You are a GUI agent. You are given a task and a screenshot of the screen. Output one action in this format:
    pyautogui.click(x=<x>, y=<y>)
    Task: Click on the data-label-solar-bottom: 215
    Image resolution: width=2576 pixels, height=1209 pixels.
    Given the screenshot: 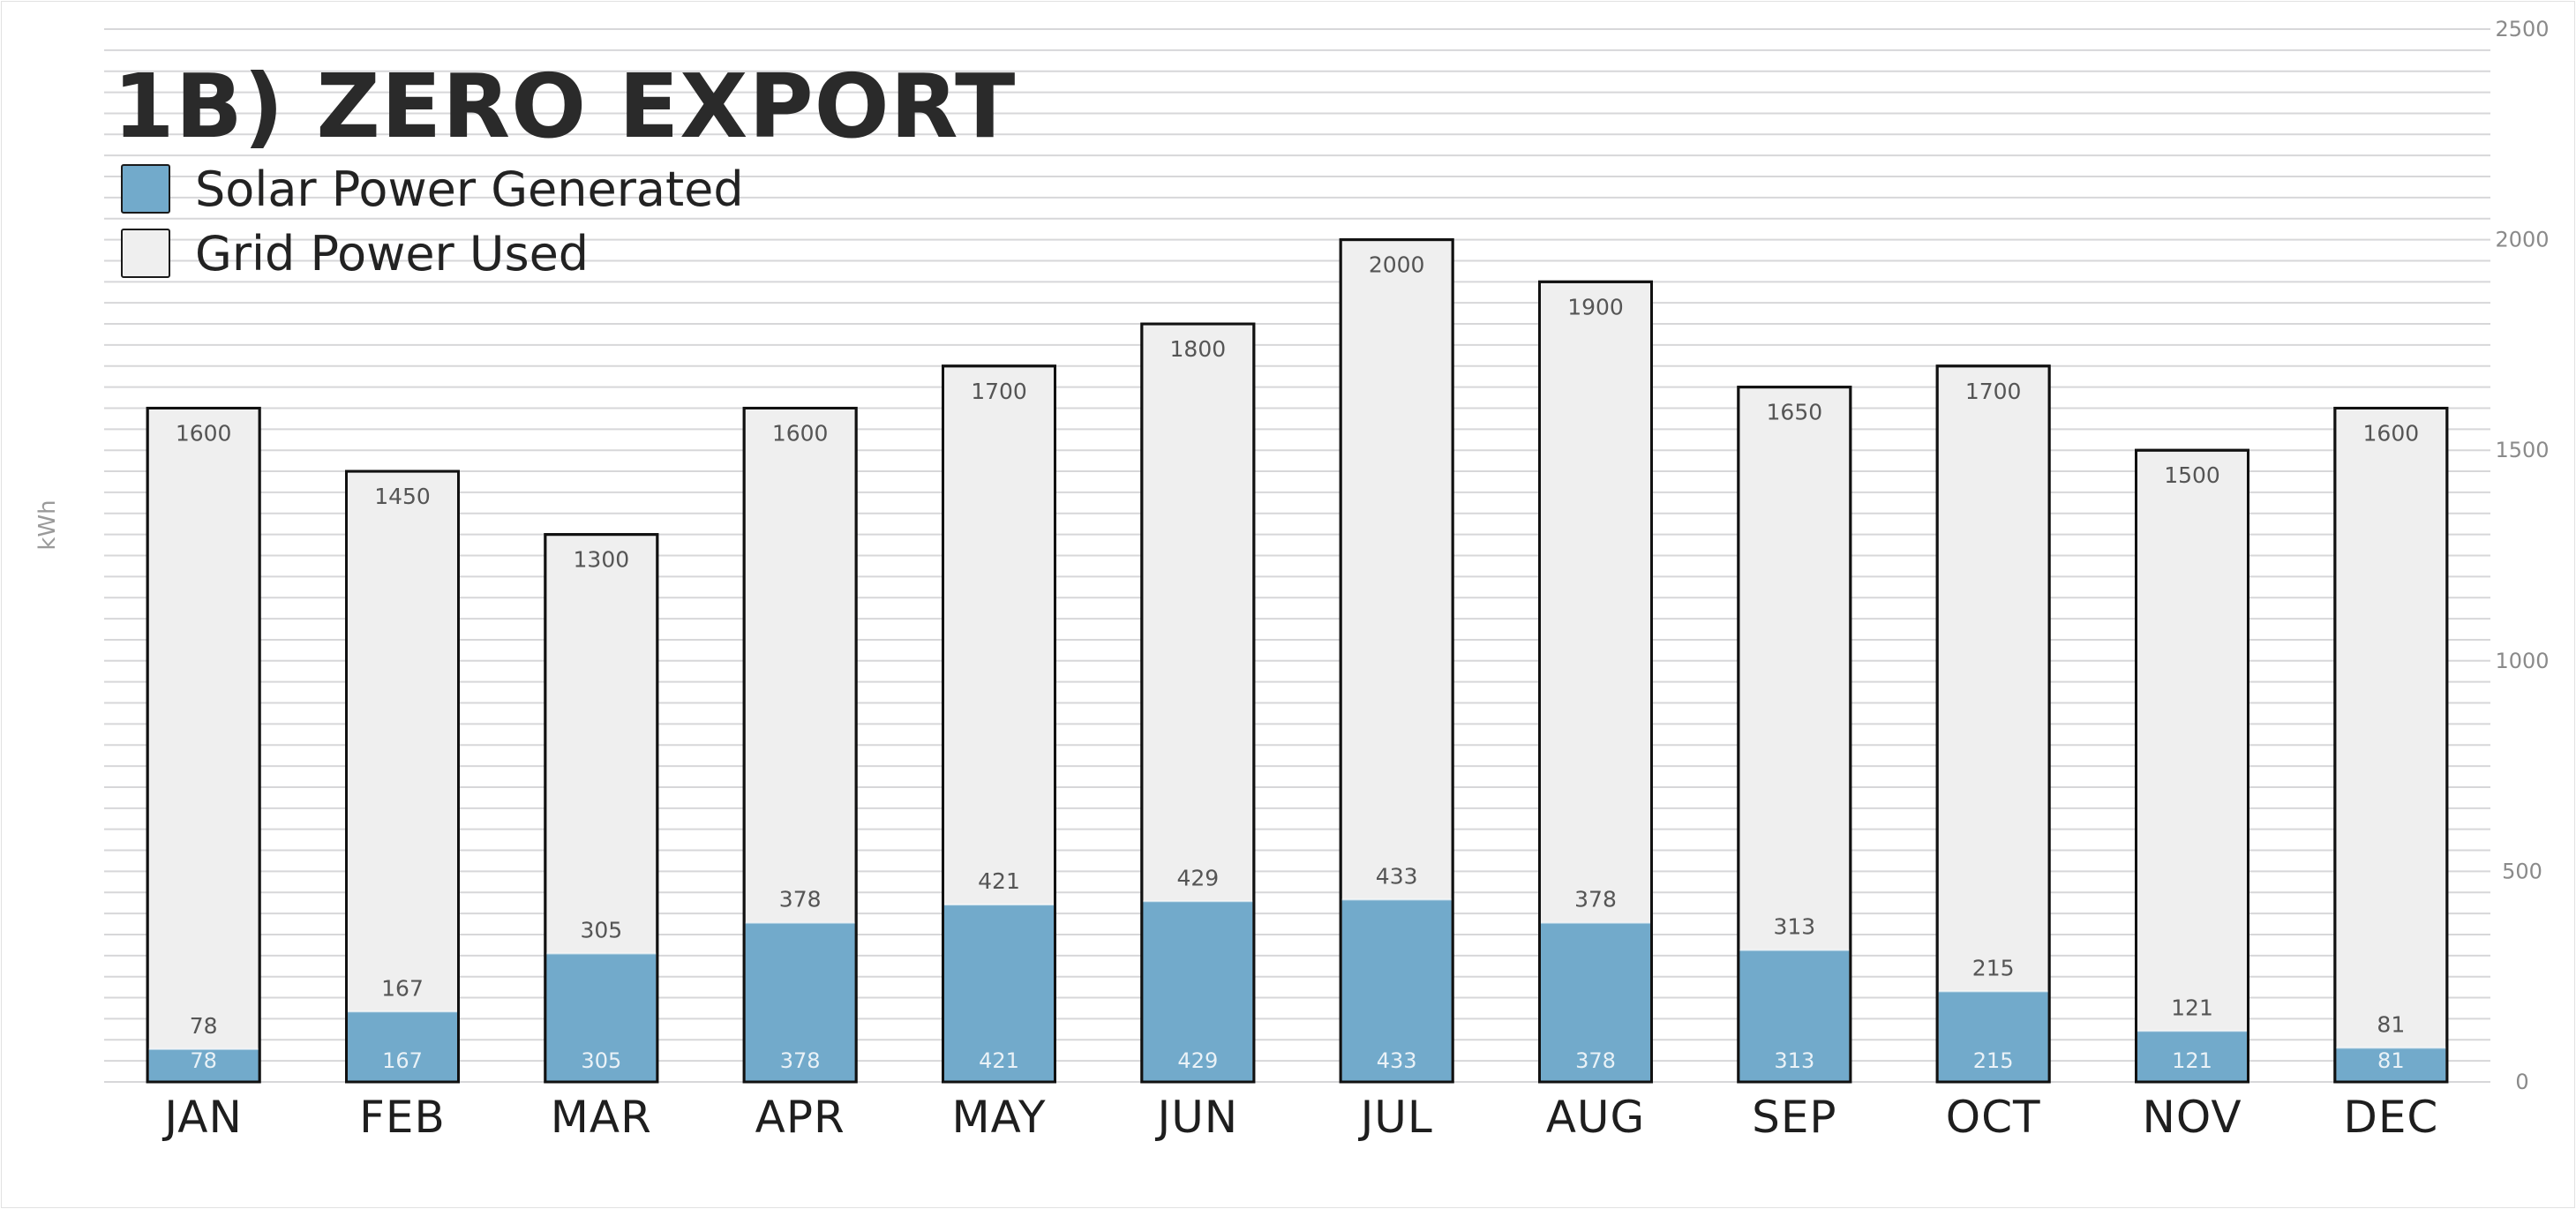 What is the action you would take?
    pyautogui.click(x=1993, y=1060)
    